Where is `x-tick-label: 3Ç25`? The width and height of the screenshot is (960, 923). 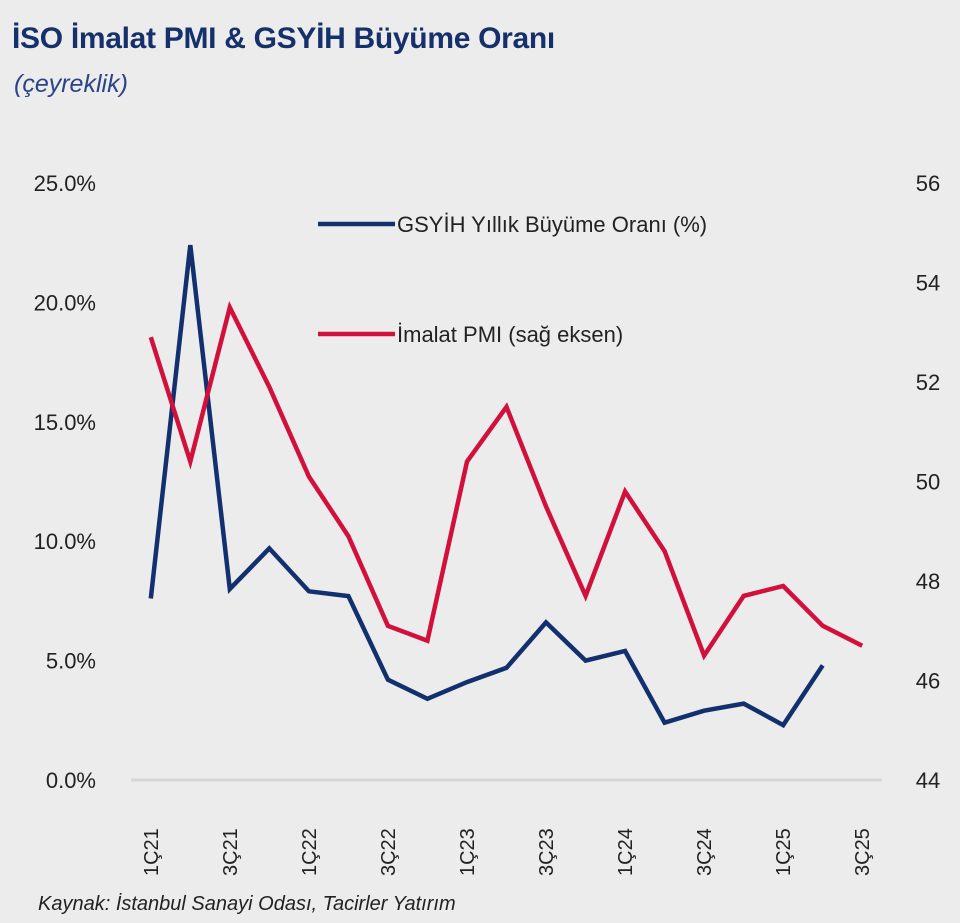
x-tick-label: 3Ç25 is located at coordinates (863, 852).